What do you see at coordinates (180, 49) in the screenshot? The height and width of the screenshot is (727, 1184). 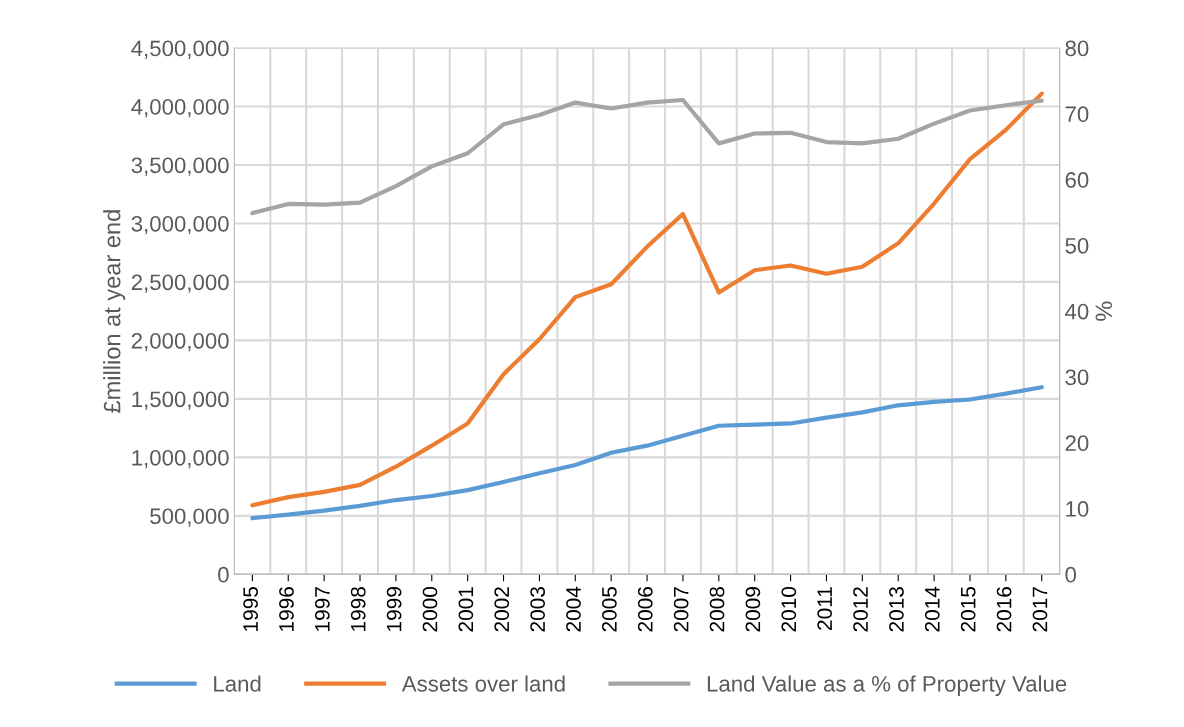 I see `y-tick-label: 4,500,000` at bounding box center [180, 49].